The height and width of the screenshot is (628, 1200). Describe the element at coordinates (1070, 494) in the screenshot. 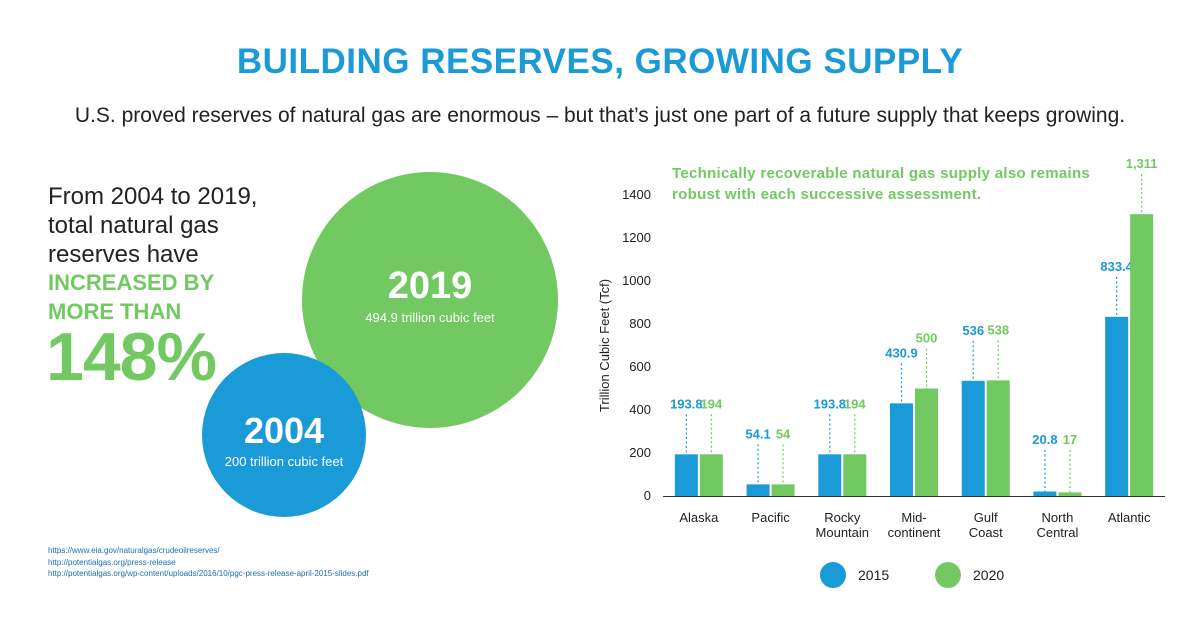

I see `bar-2020-north-central` at that location.